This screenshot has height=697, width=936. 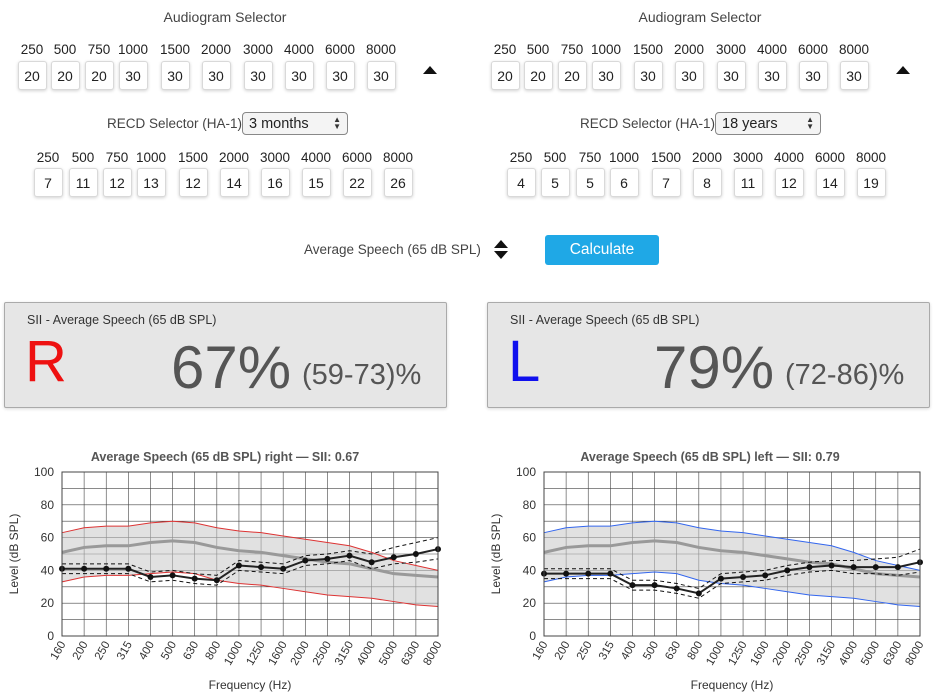 I want to click on step-down-icon, so click(x=501, y=255).